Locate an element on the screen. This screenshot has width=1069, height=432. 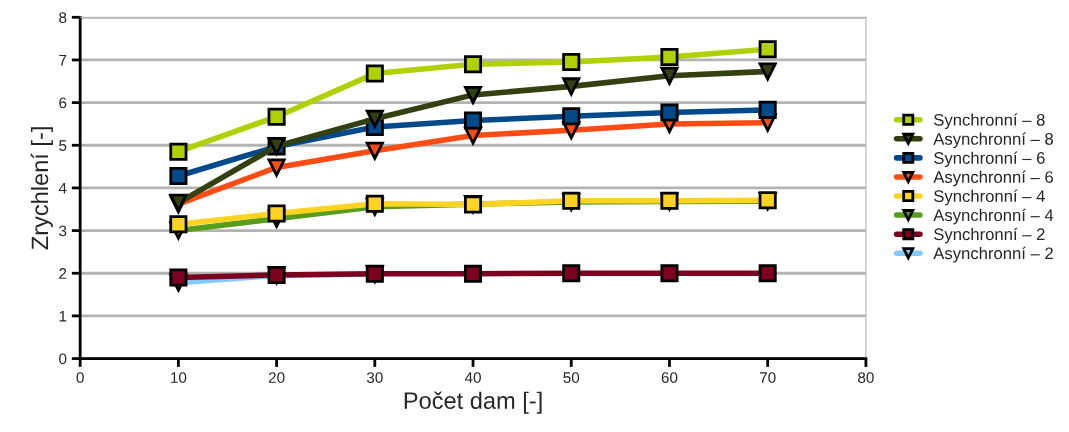
y-tick-label: 0 is located at coordinates (63, 359).